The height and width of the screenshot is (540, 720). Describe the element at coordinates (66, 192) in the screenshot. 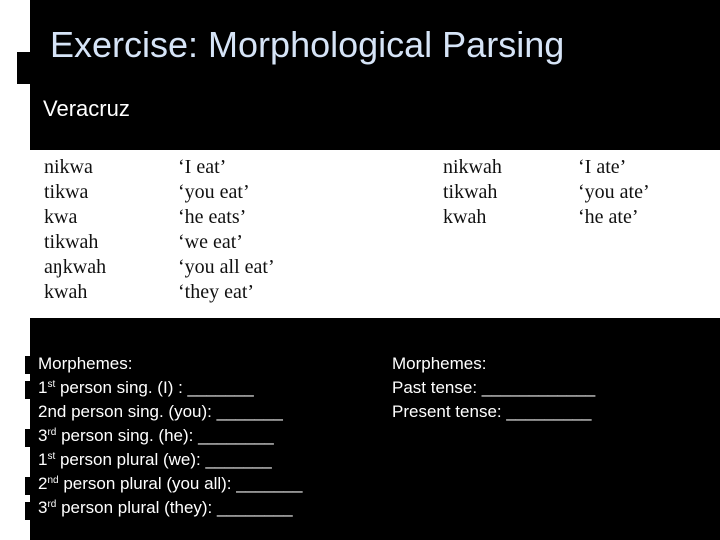

I see `present-form: tikwa` at that location.